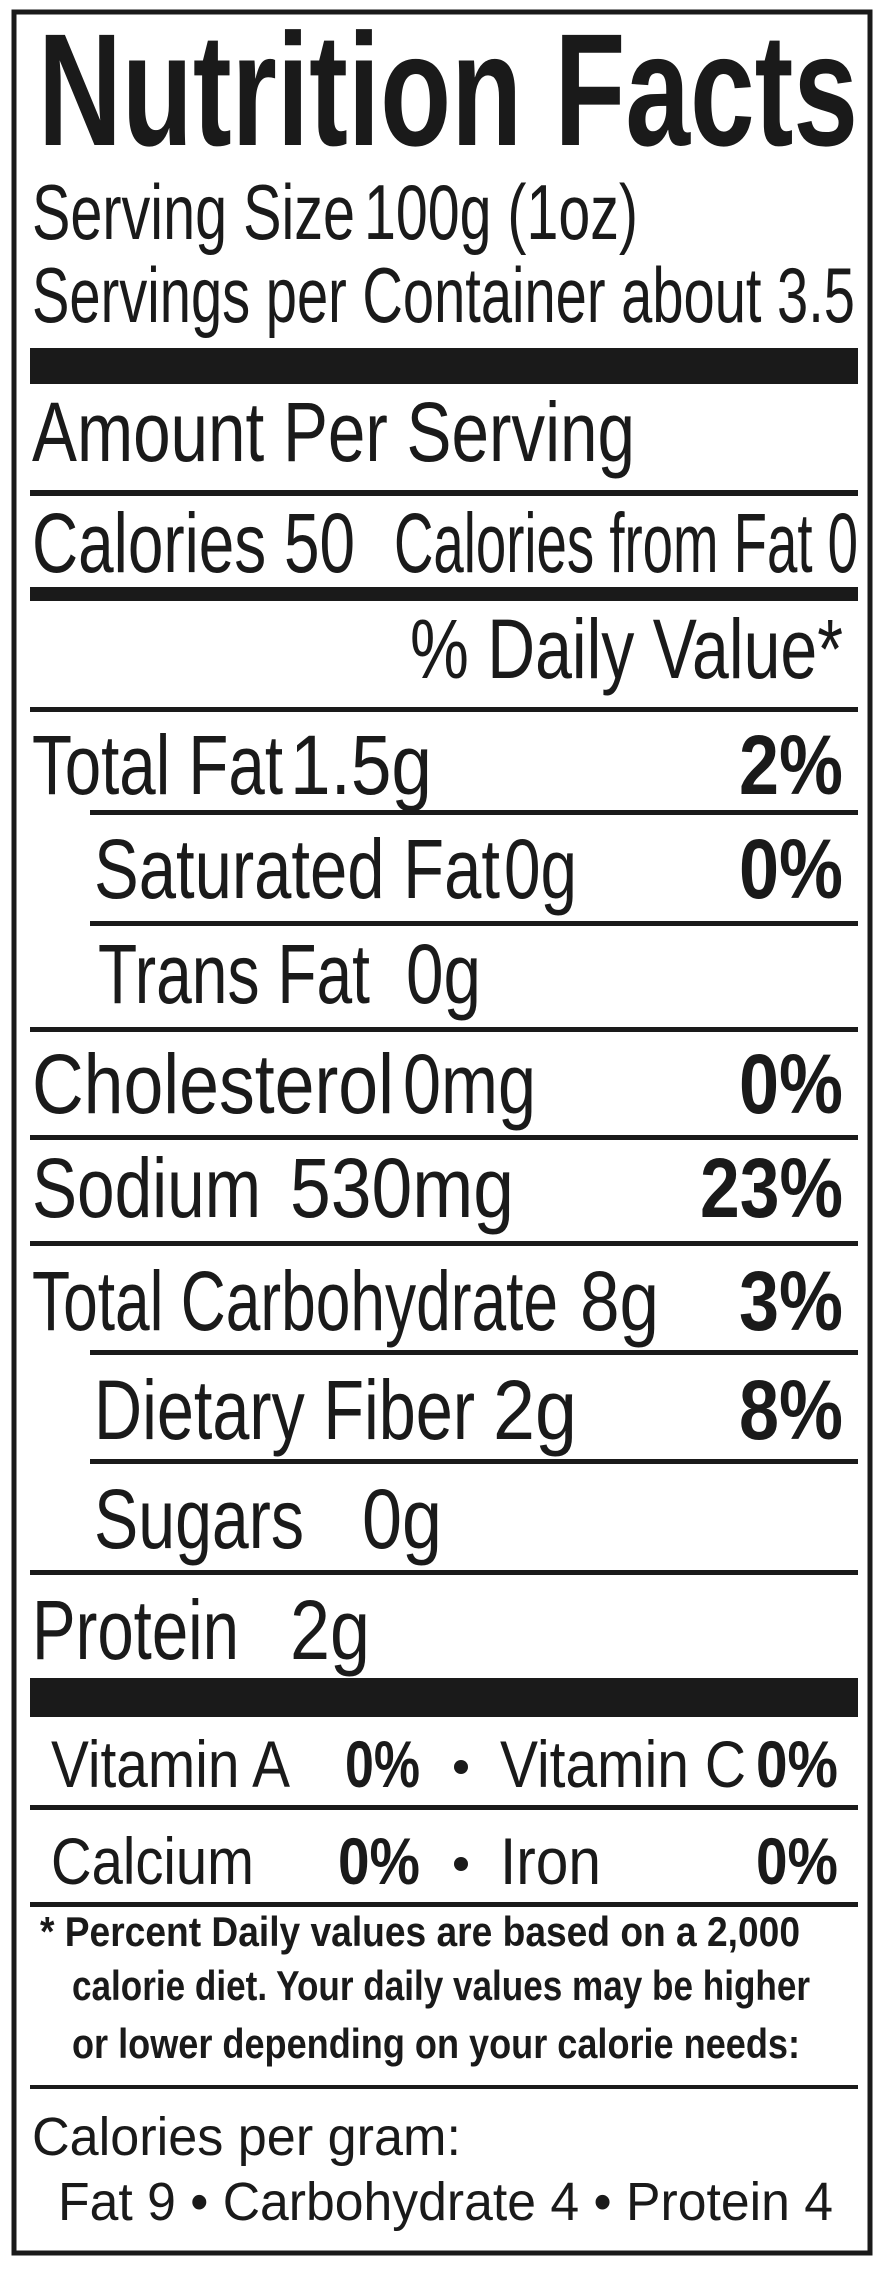 The height and width of the screenshot is (2272, 884). Describe the element at coordinates (152, 1861) in the screenshot. I see `vitamin-name: Calcium` at that location.